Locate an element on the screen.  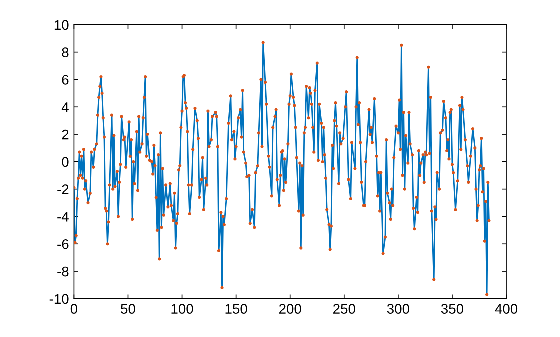
x-tick-label: 150 is located at coordinates (237, 309).